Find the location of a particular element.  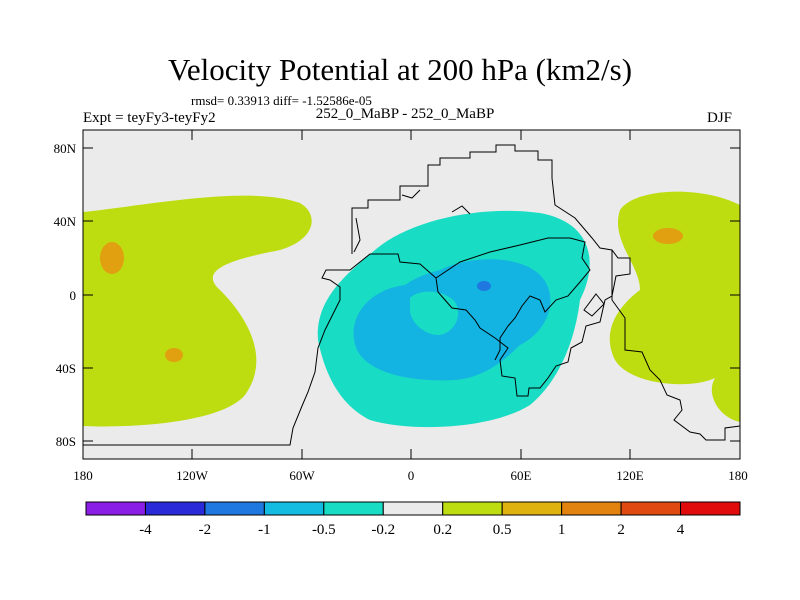

colorbar-labels: -4 -2 -1 -0.5 -0.2 0.2 0.5 1 2 4 is located at coordinates (412, 530).